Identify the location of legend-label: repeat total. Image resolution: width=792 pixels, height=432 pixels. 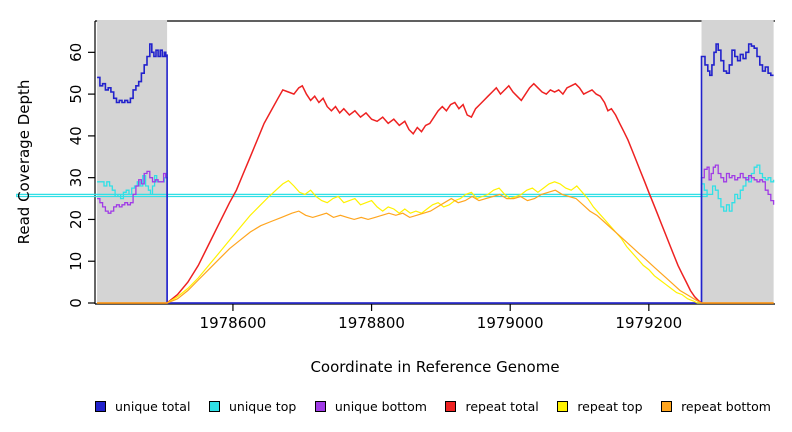
(502, 406).